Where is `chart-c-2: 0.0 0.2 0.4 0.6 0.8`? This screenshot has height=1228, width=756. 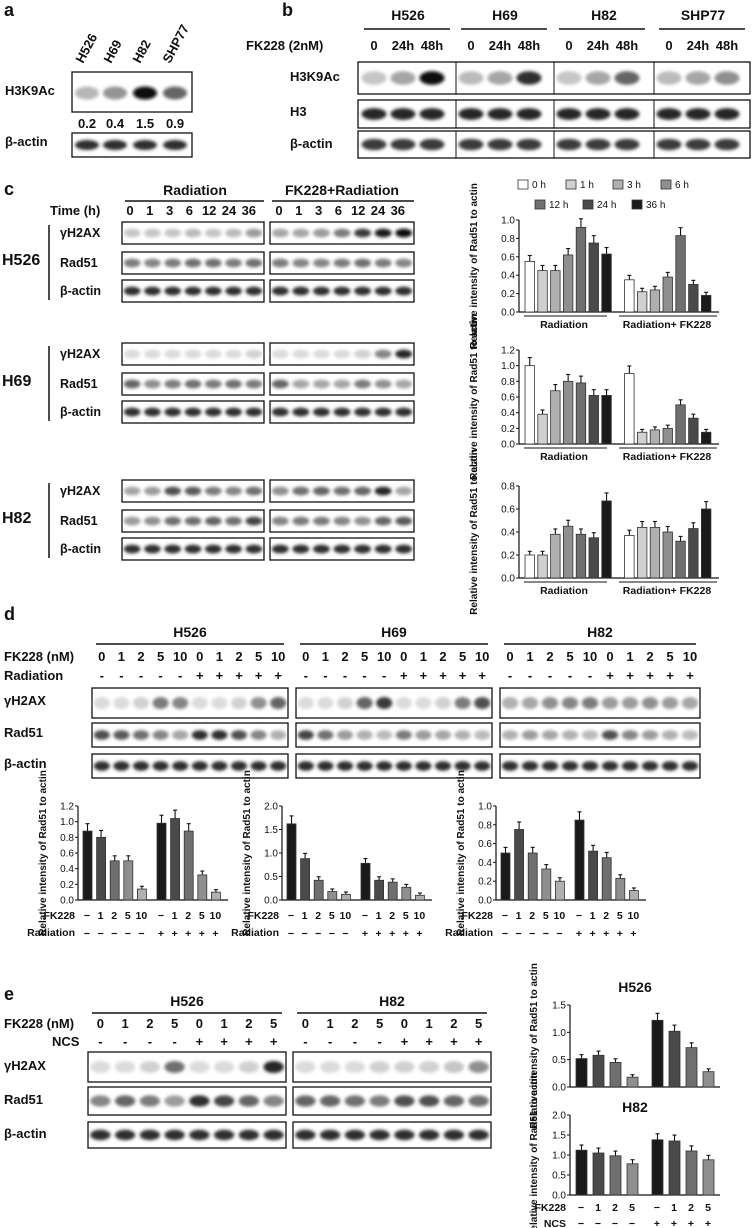
chart-c-2: 0.0 0.2 0.4 0.6 0.8 is located at coordinates (610, 533).